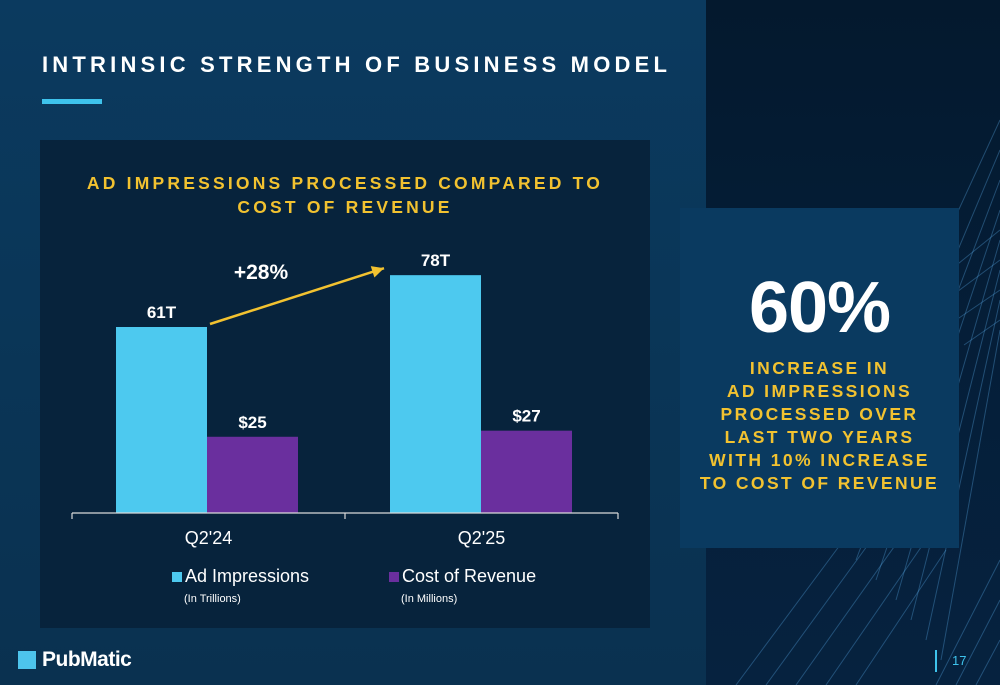 This screenshot has width=1000, height=685. I want to click on data-label-cost-of-revenue-q2-24: $25, so click(252, 422).